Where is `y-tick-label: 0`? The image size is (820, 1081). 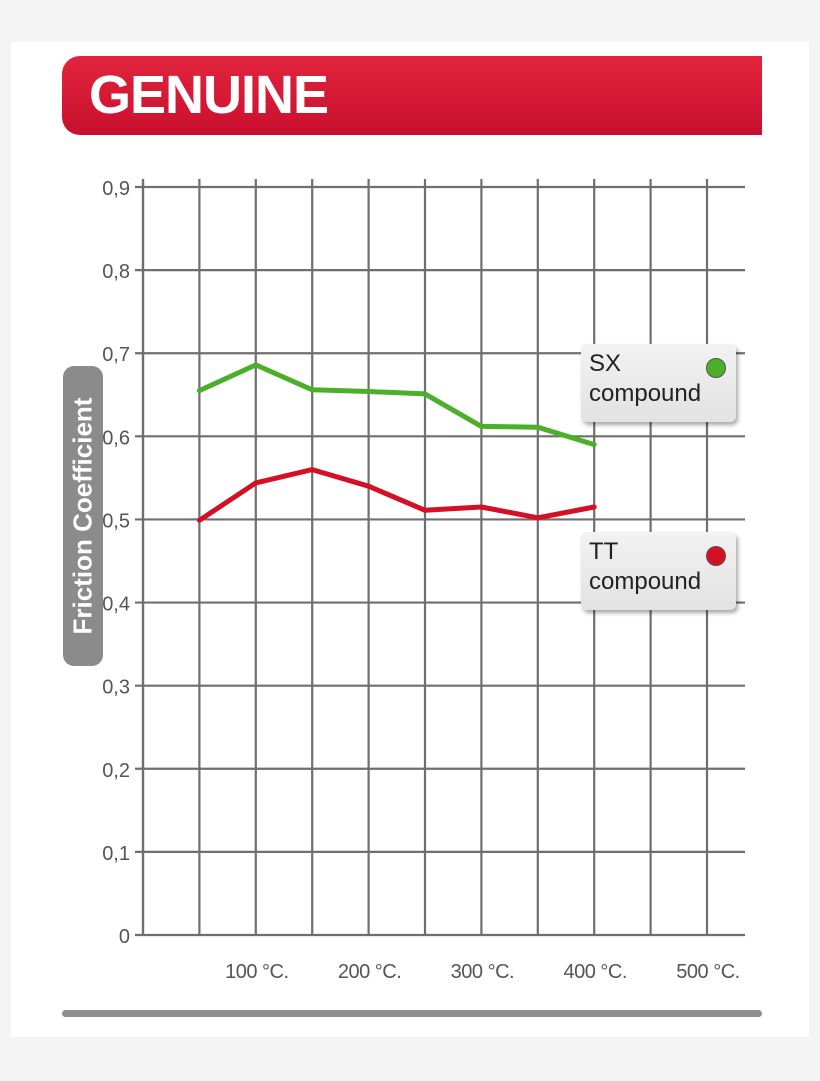 y-tick-label: 0 is located at coordinates (124, 937).